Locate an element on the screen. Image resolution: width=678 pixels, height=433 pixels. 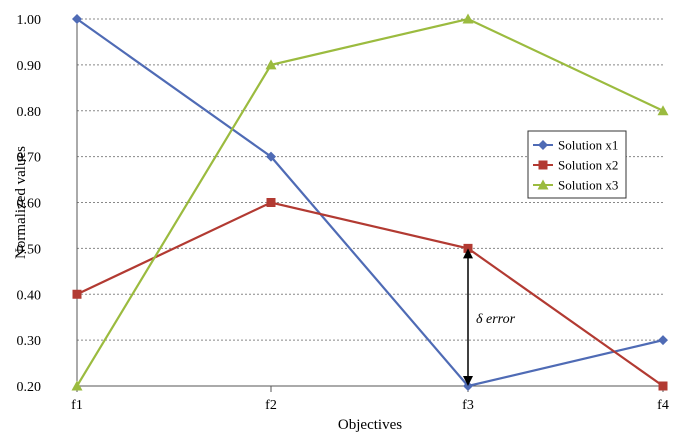
legend-item: Solution x1 is located at coordinates (575, 145).